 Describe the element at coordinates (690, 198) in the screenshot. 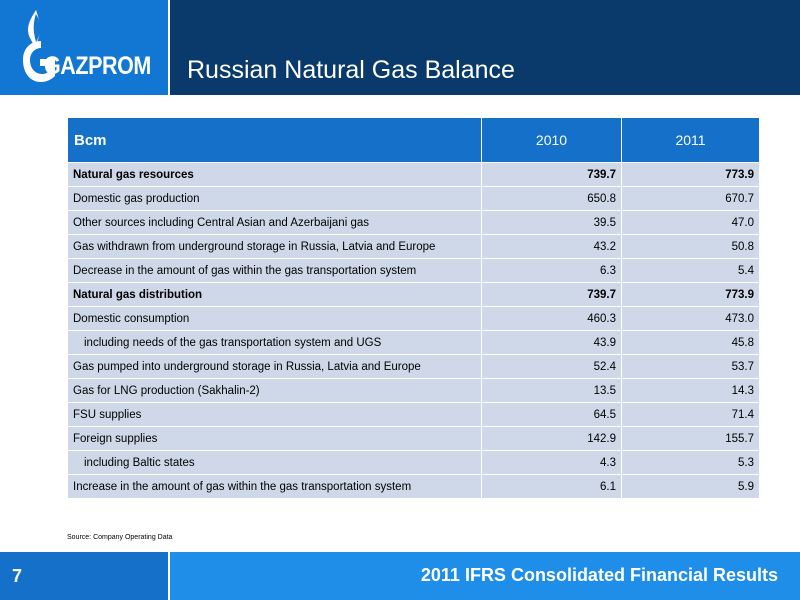

I see `value-2011: 670.7` at that location.